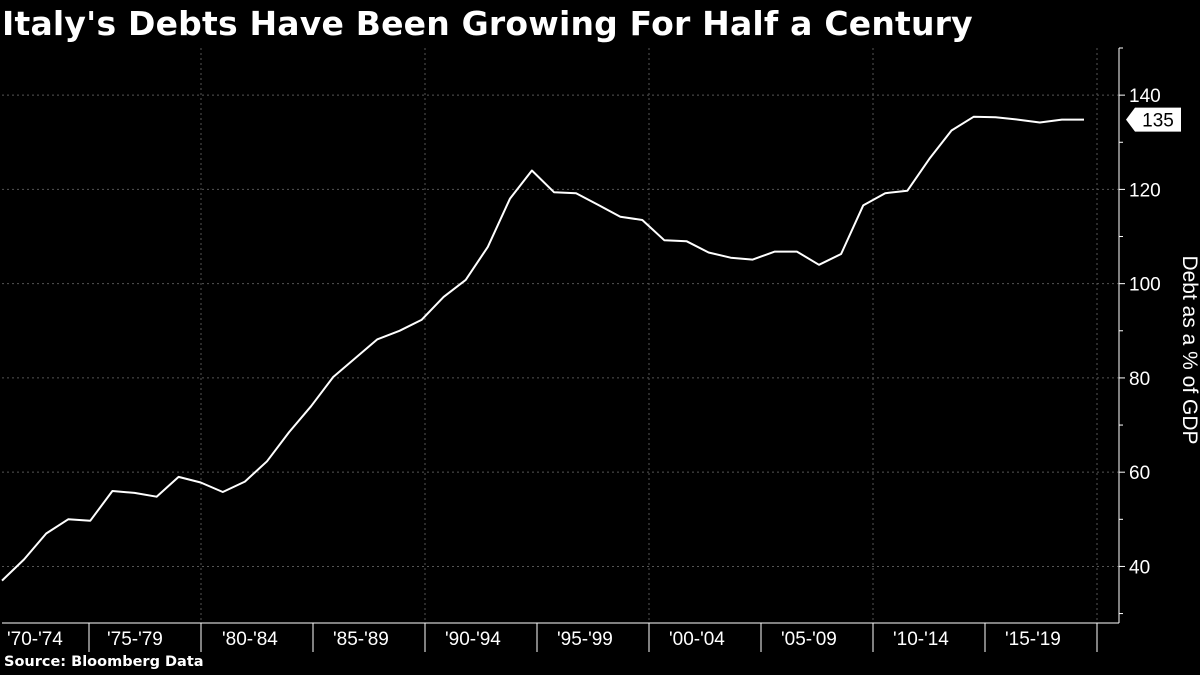  Describe the element at coordinates (1145, 96) in the screenshot. I see `y-tick-label: 140` at that location.